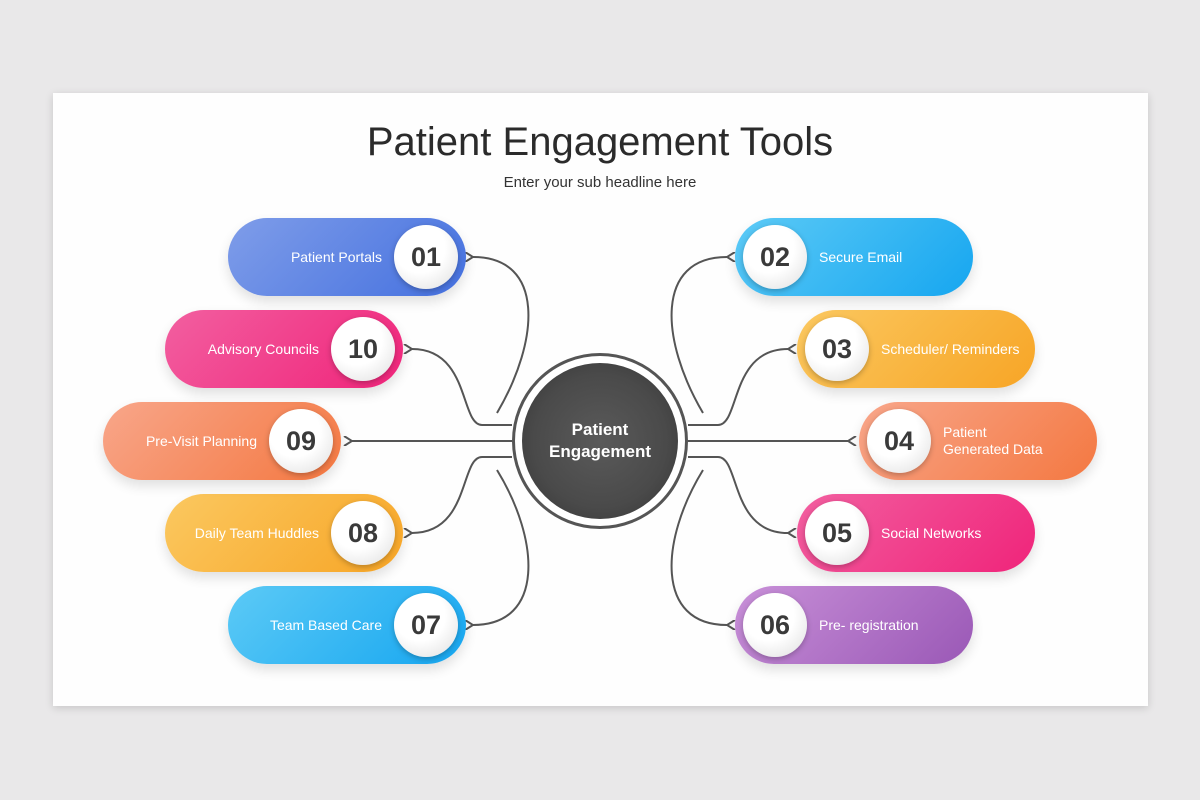  I want to click on item-label: Scheduler/ Reminders, so click(950, 348).